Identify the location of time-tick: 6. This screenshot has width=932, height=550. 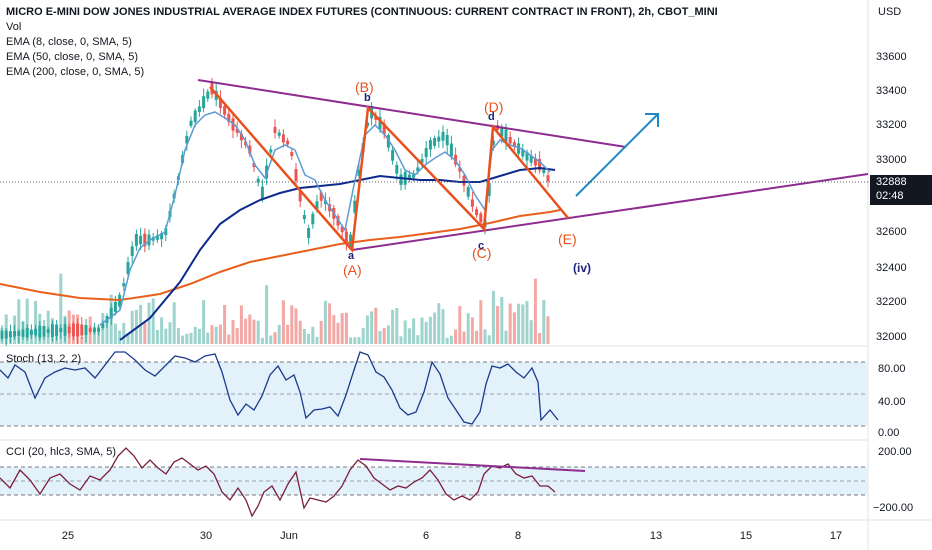
(426, 536).